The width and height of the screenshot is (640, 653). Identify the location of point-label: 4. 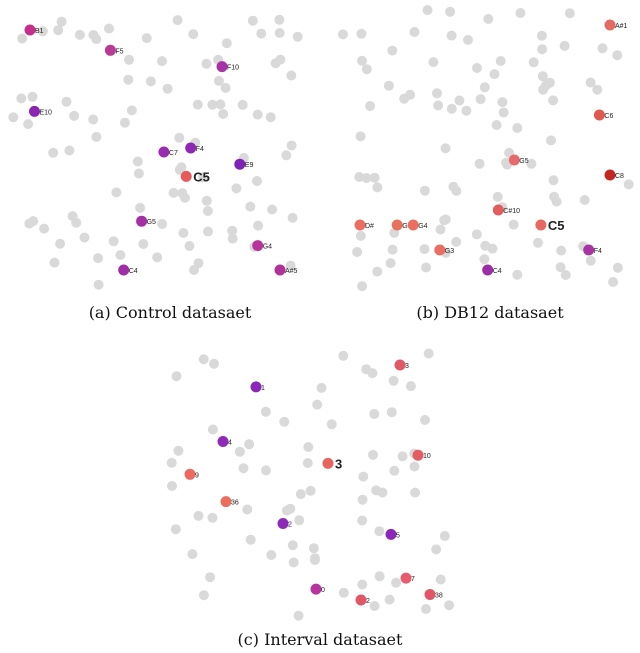
(230, 443).